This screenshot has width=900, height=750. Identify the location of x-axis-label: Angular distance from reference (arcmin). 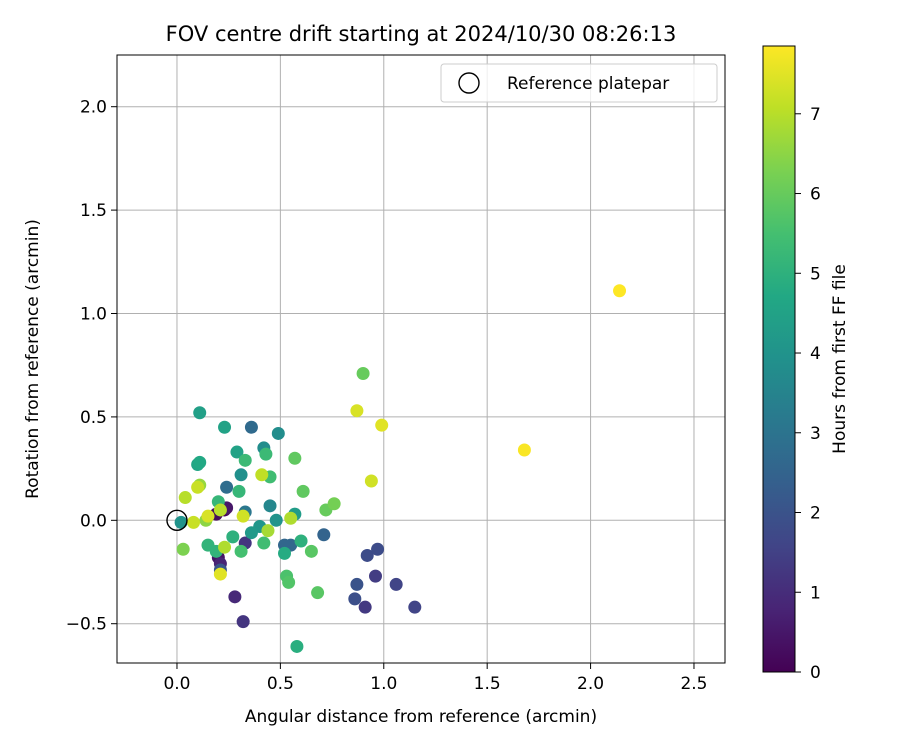
(421, 717).